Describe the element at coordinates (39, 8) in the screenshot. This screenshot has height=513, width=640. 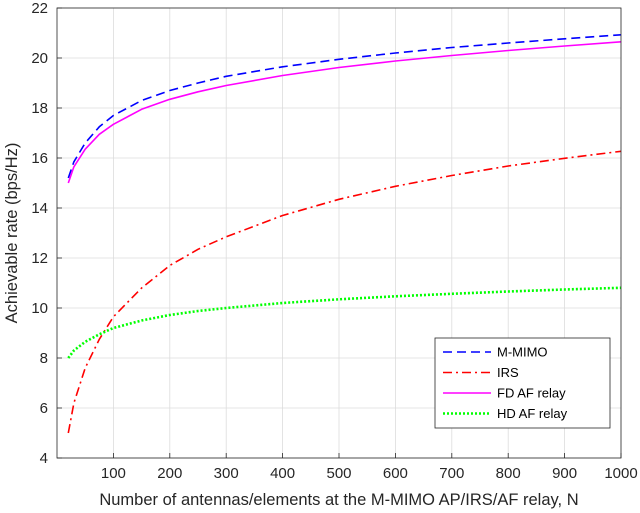
I see `y-tick-label: 22` at that location.